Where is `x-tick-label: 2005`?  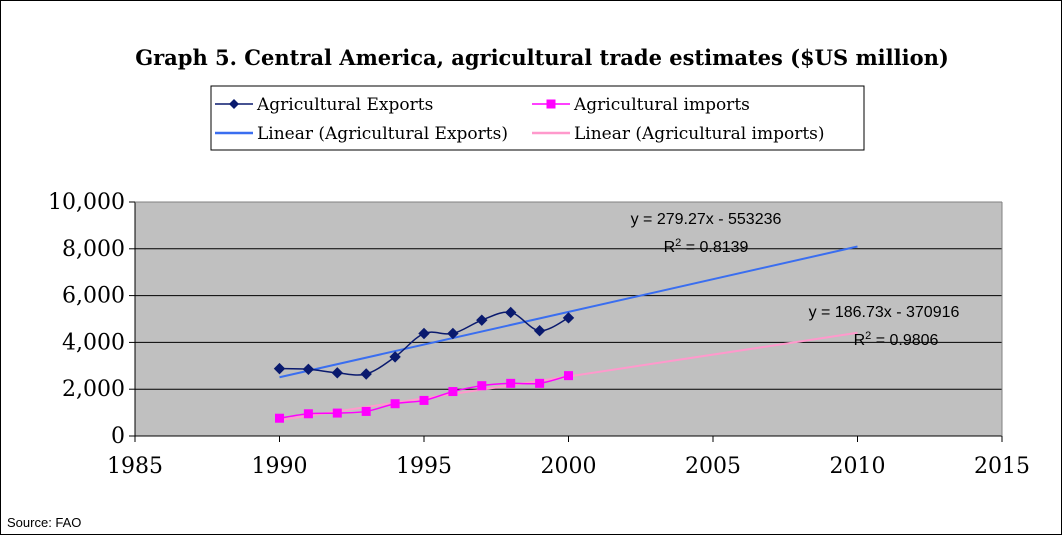
x-tick-label: 2005 is located at coordinates (713, 466).